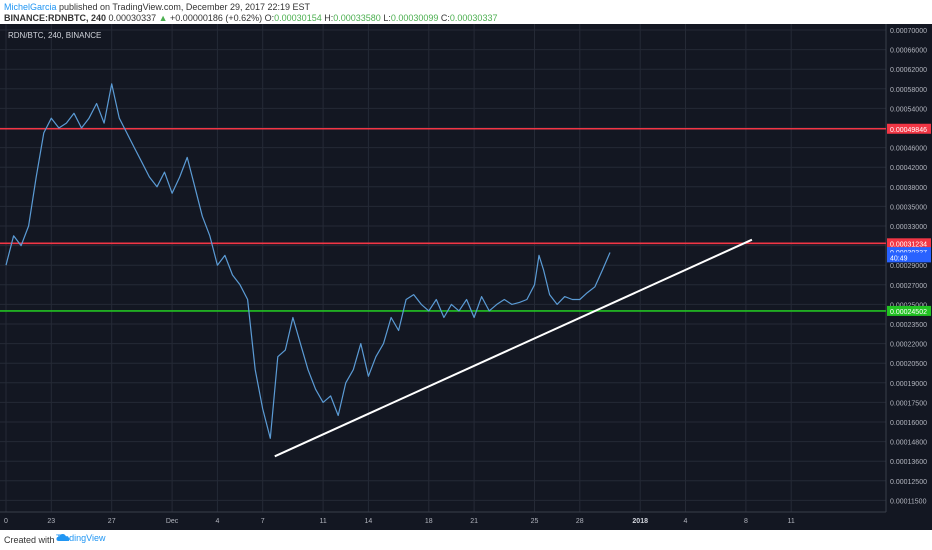 This screenshot has width=932, height=550. I want to click on y-tick-label: 0.00023500, so click(908, 325).